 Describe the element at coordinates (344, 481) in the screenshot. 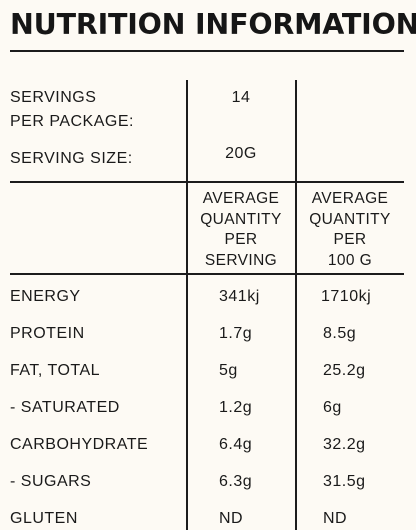

I see `row-sugars-per-100g: 31.5g` at that location.